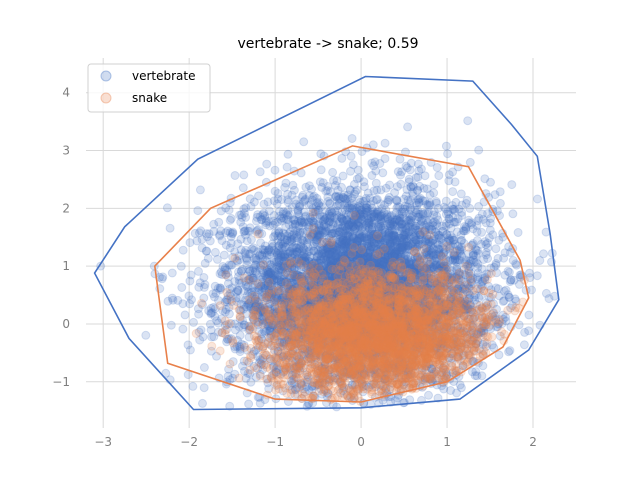 The width and height of the screenshot is (640, 480). Describe the element at coordinates (275, 442) in the screenshot. I see `x-tick-label: −1` at that location.